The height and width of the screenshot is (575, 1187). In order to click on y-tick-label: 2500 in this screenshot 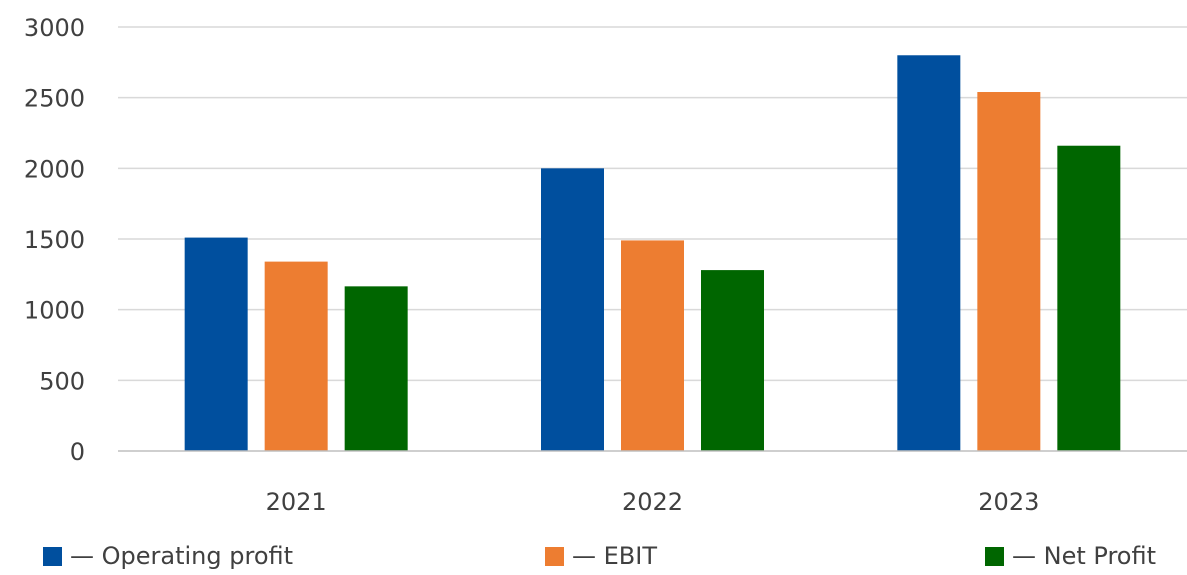, I will do `click(54, 99)`.